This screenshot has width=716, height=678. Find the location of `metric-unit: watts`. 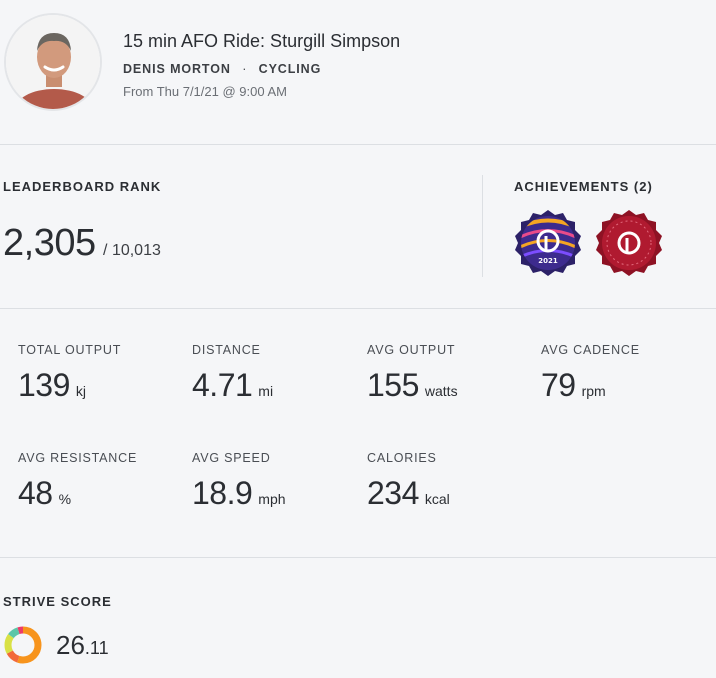

metric-unit: watts is located at coordinates (441, 391).